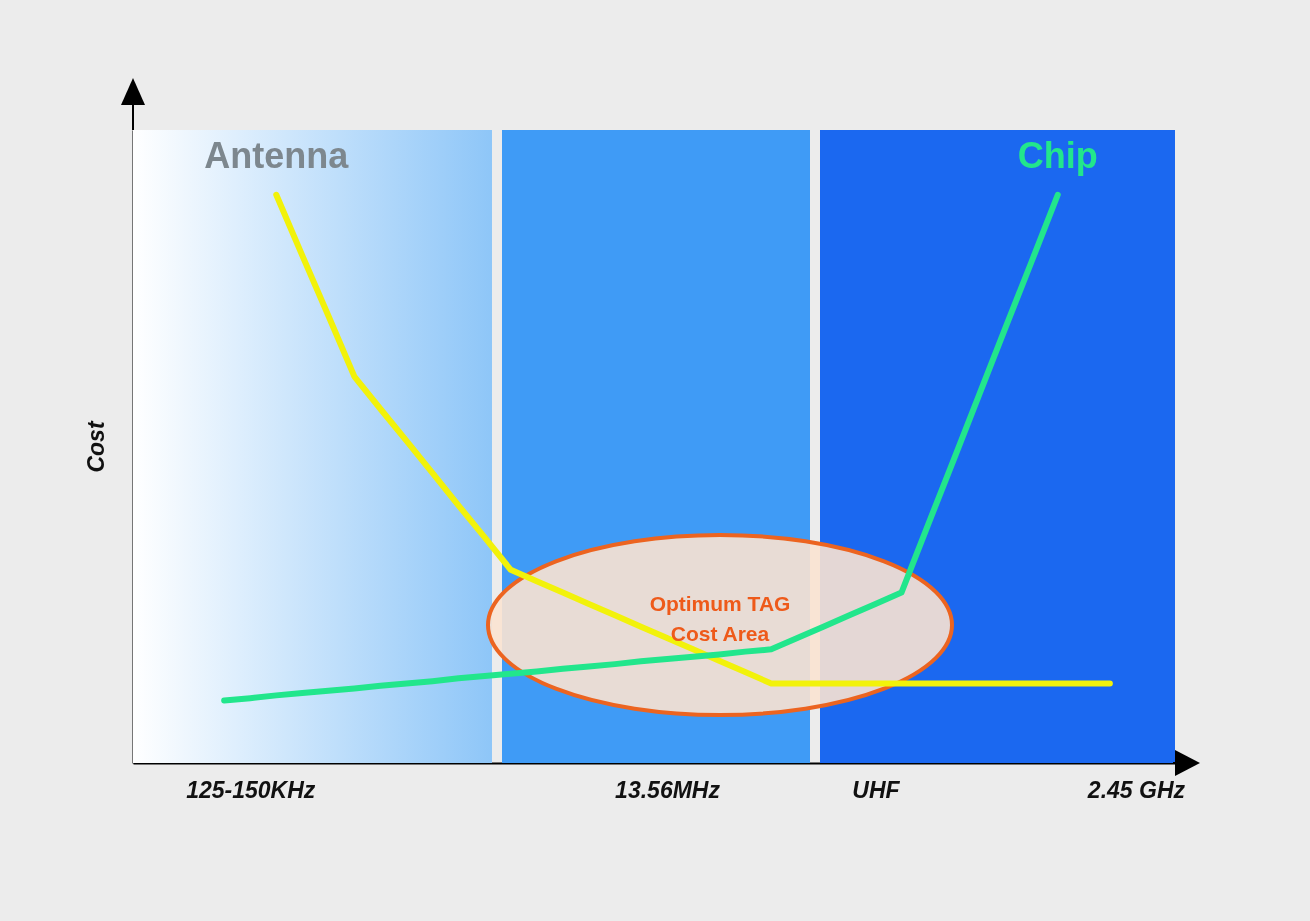 This screenshot has height=921, width=1310. What do you see at coordinates (668, 789) in the screenshot?
I see `x-tick-label: 13.56MHz` at bounding box center [668, 789].